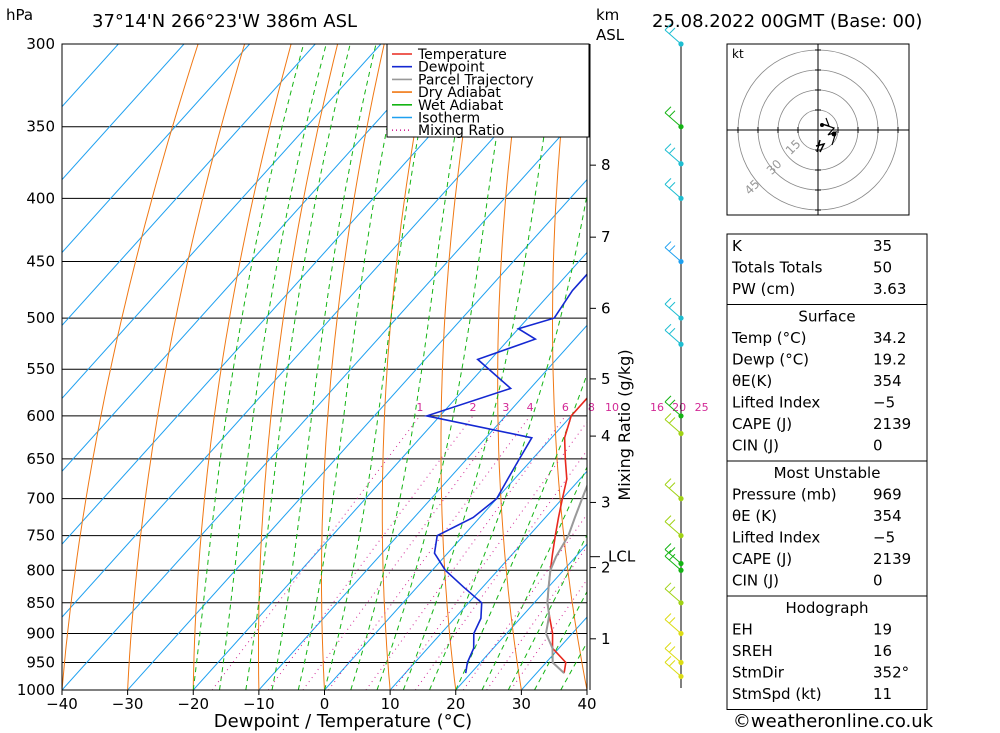 This screenshot has width=1000, height=733. What do you see at coordinates (829, 131) in the screenshot?
I see `hodograph-trace` at bounding box center [829, 131].